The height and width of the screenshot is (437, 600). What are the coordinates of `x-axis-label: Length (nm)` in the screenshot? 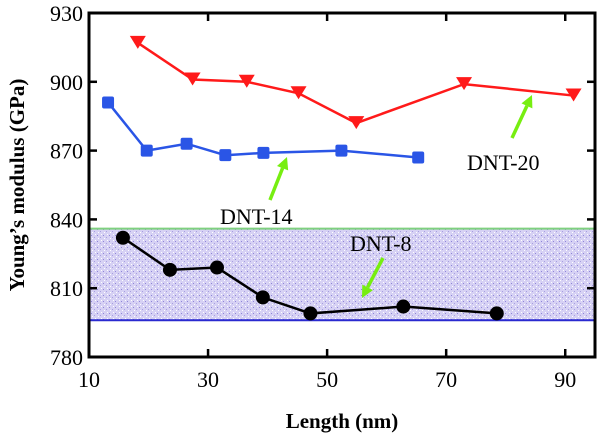 It's located at (342, 421).